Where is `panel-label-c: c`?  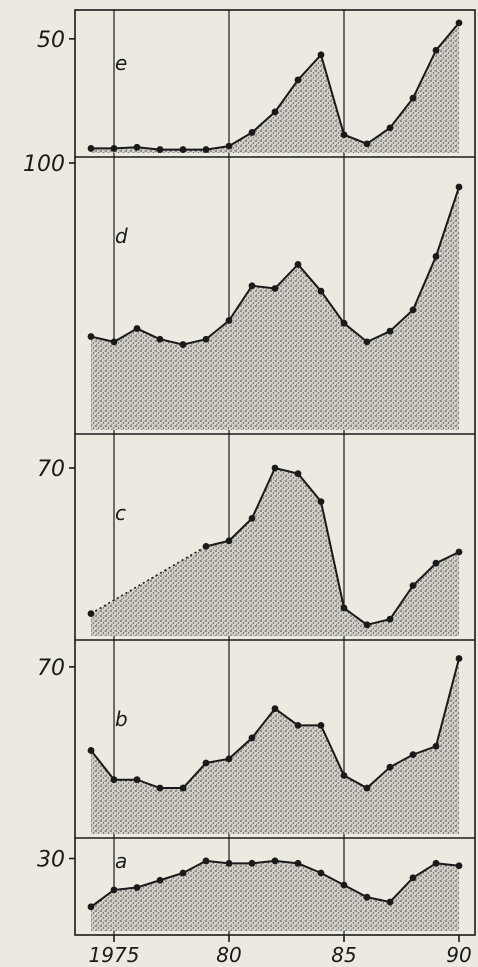
panel-label-c: c is located at coordinates (120, 513).